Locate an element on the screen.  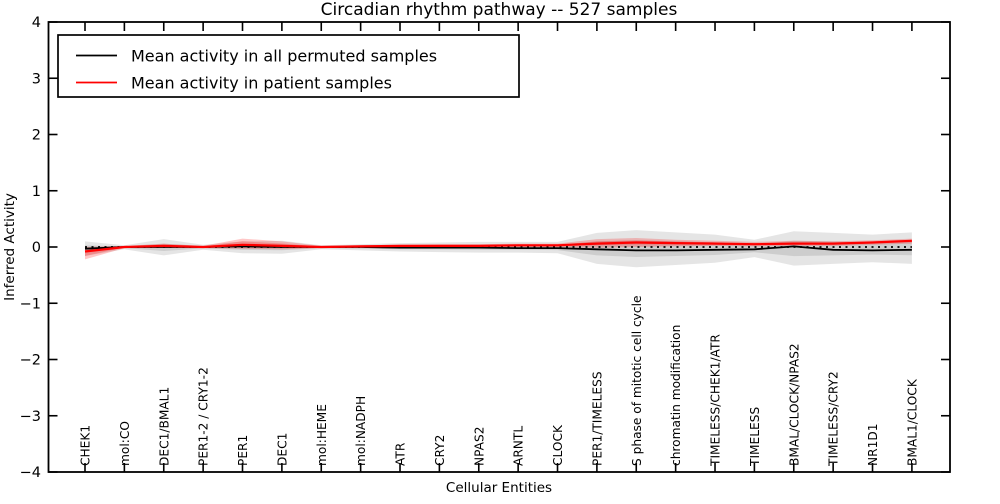
x-tick-label: TIMELESS/CRY2 is located at coordinates (834, 419).